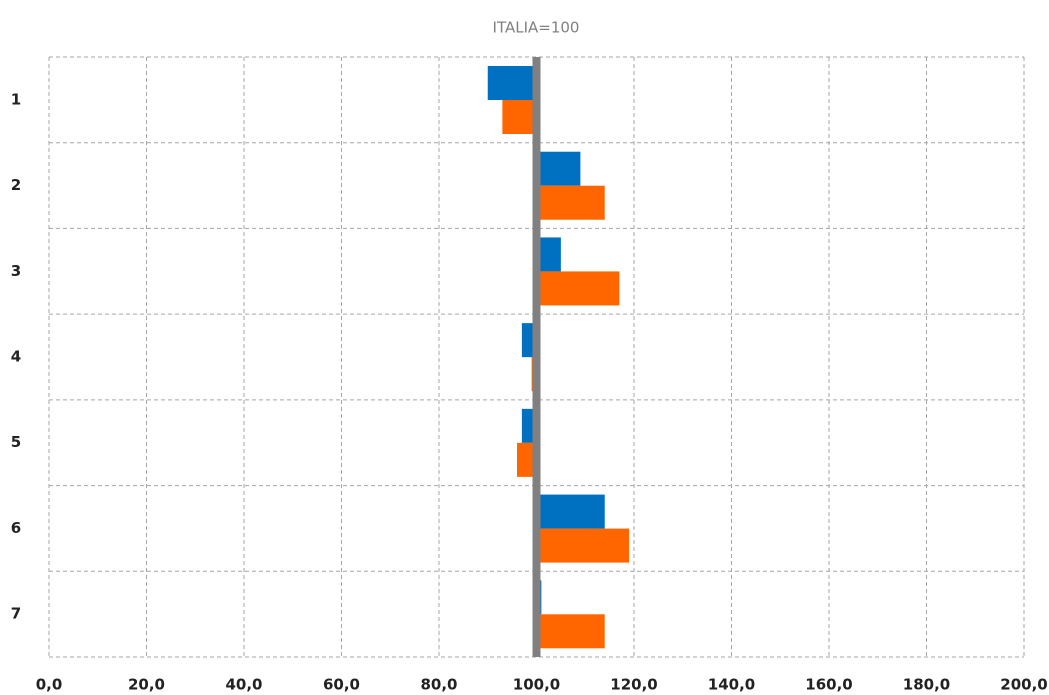 This screenshot has height=695, width=1049. I want to click on y-tick-label: 4, so click(16, 357).